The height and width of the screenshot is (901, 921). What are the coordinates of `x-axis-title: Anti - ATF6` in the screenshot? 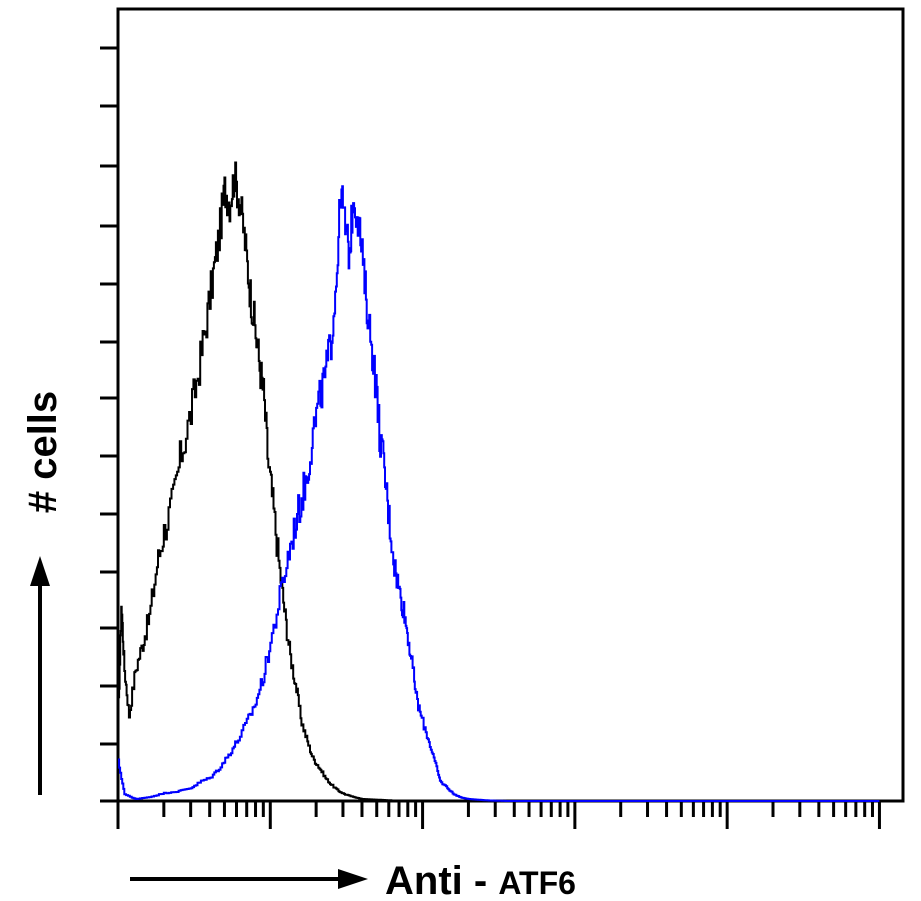 It's located at (480, 880).